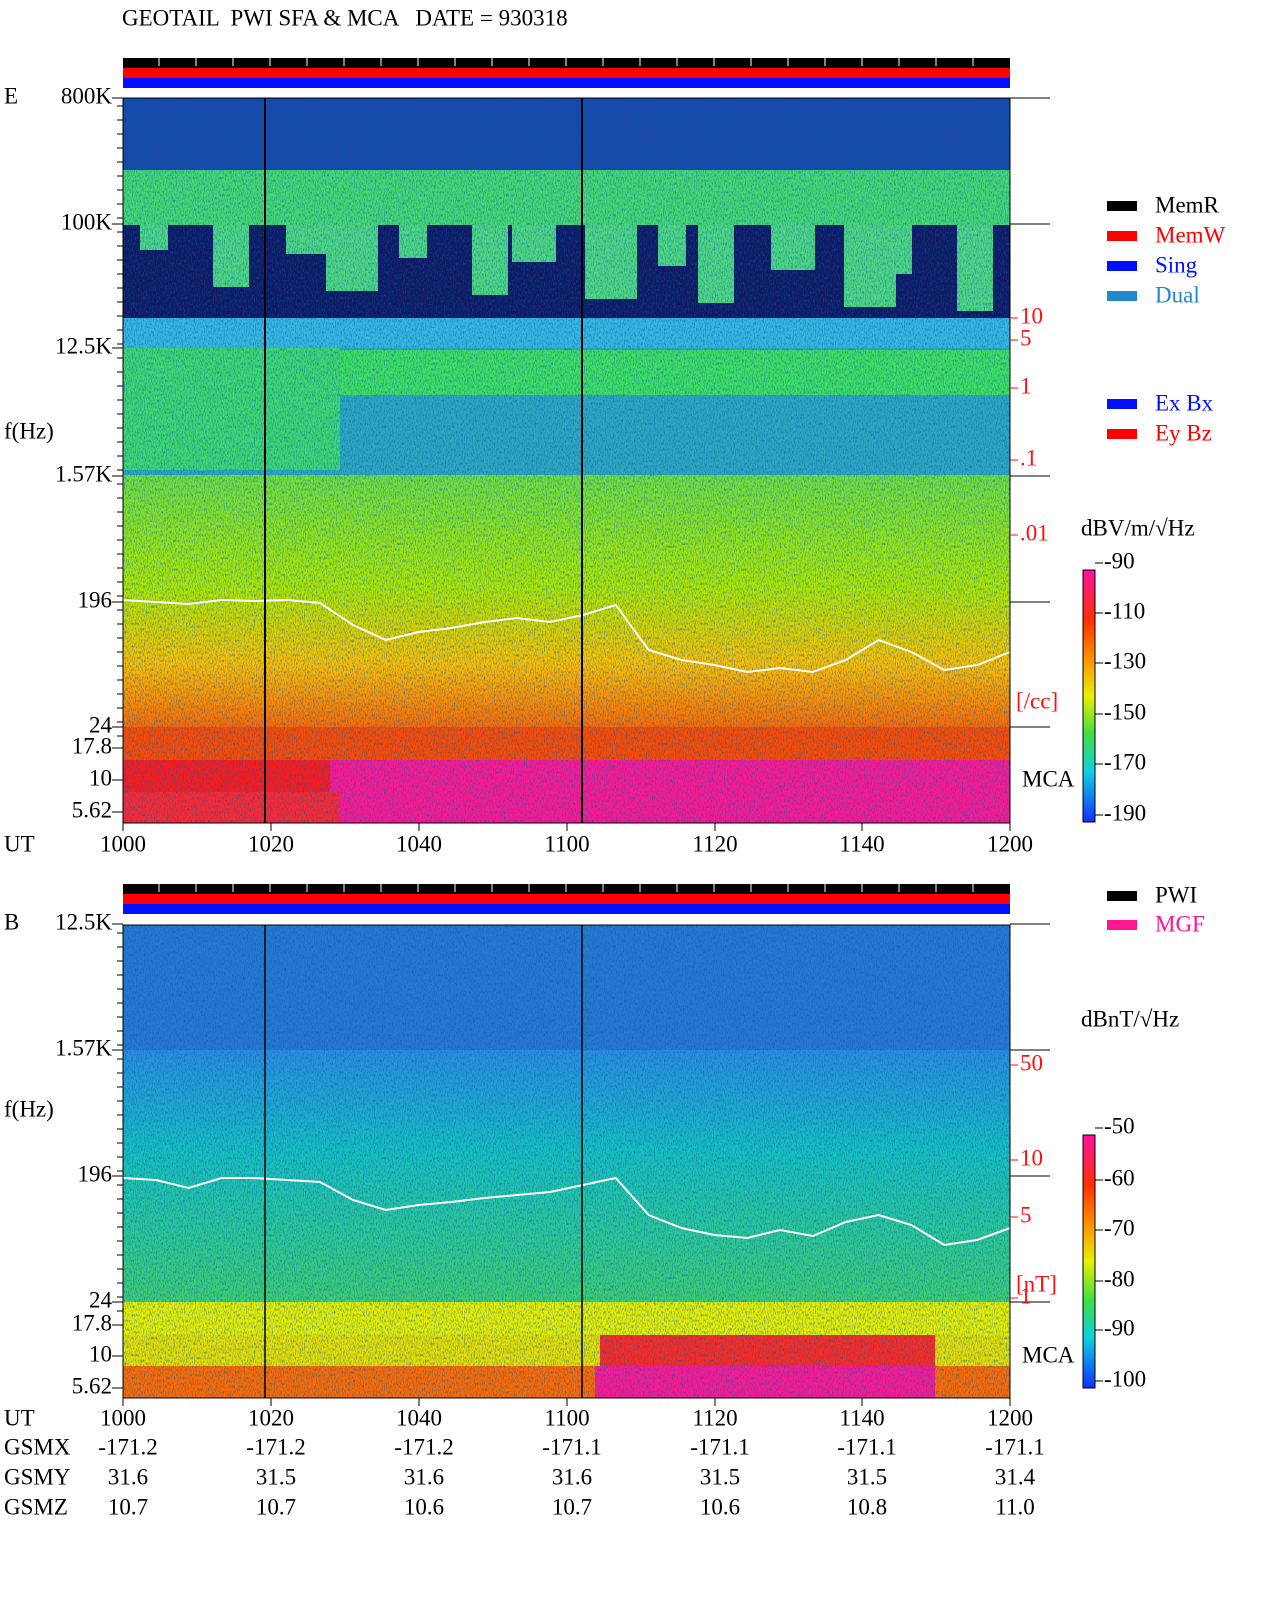 The height and width of the screenshot is (1598, 1280). What do you see at coordinates (1014, 1506) in the screenshot?
I see `orbit-value: 11.0` at bounding box center [1014, 1506].